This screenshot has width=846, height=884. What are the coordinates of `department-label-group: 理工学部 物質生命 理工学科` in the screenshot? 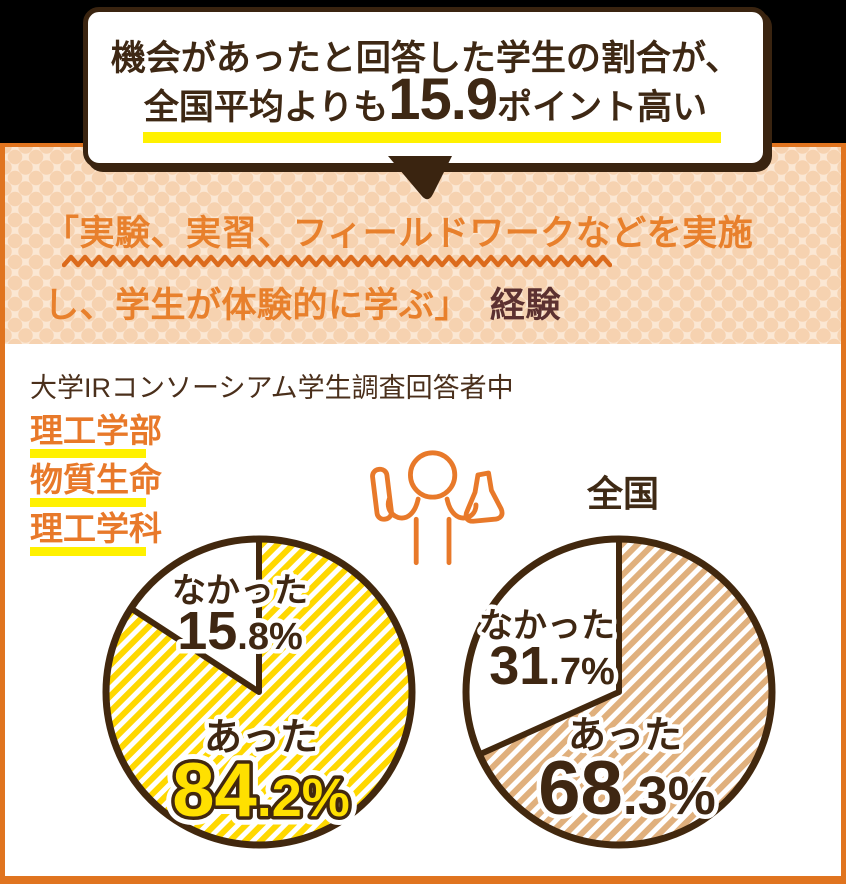 It's located at (96, 487).